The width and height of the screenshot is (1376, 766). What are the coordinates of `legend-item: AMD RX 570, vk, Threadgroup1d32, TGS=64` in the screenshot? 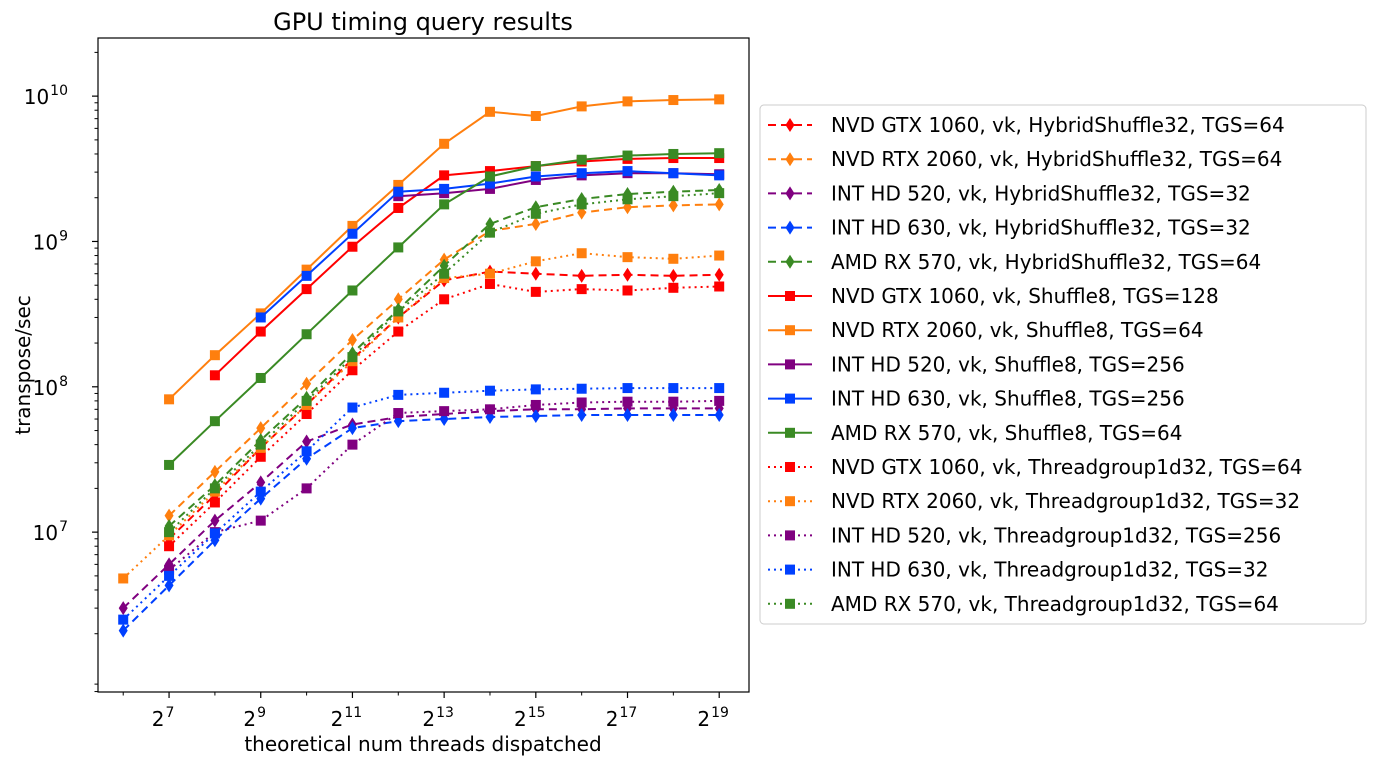 It's located at (1023, 604).